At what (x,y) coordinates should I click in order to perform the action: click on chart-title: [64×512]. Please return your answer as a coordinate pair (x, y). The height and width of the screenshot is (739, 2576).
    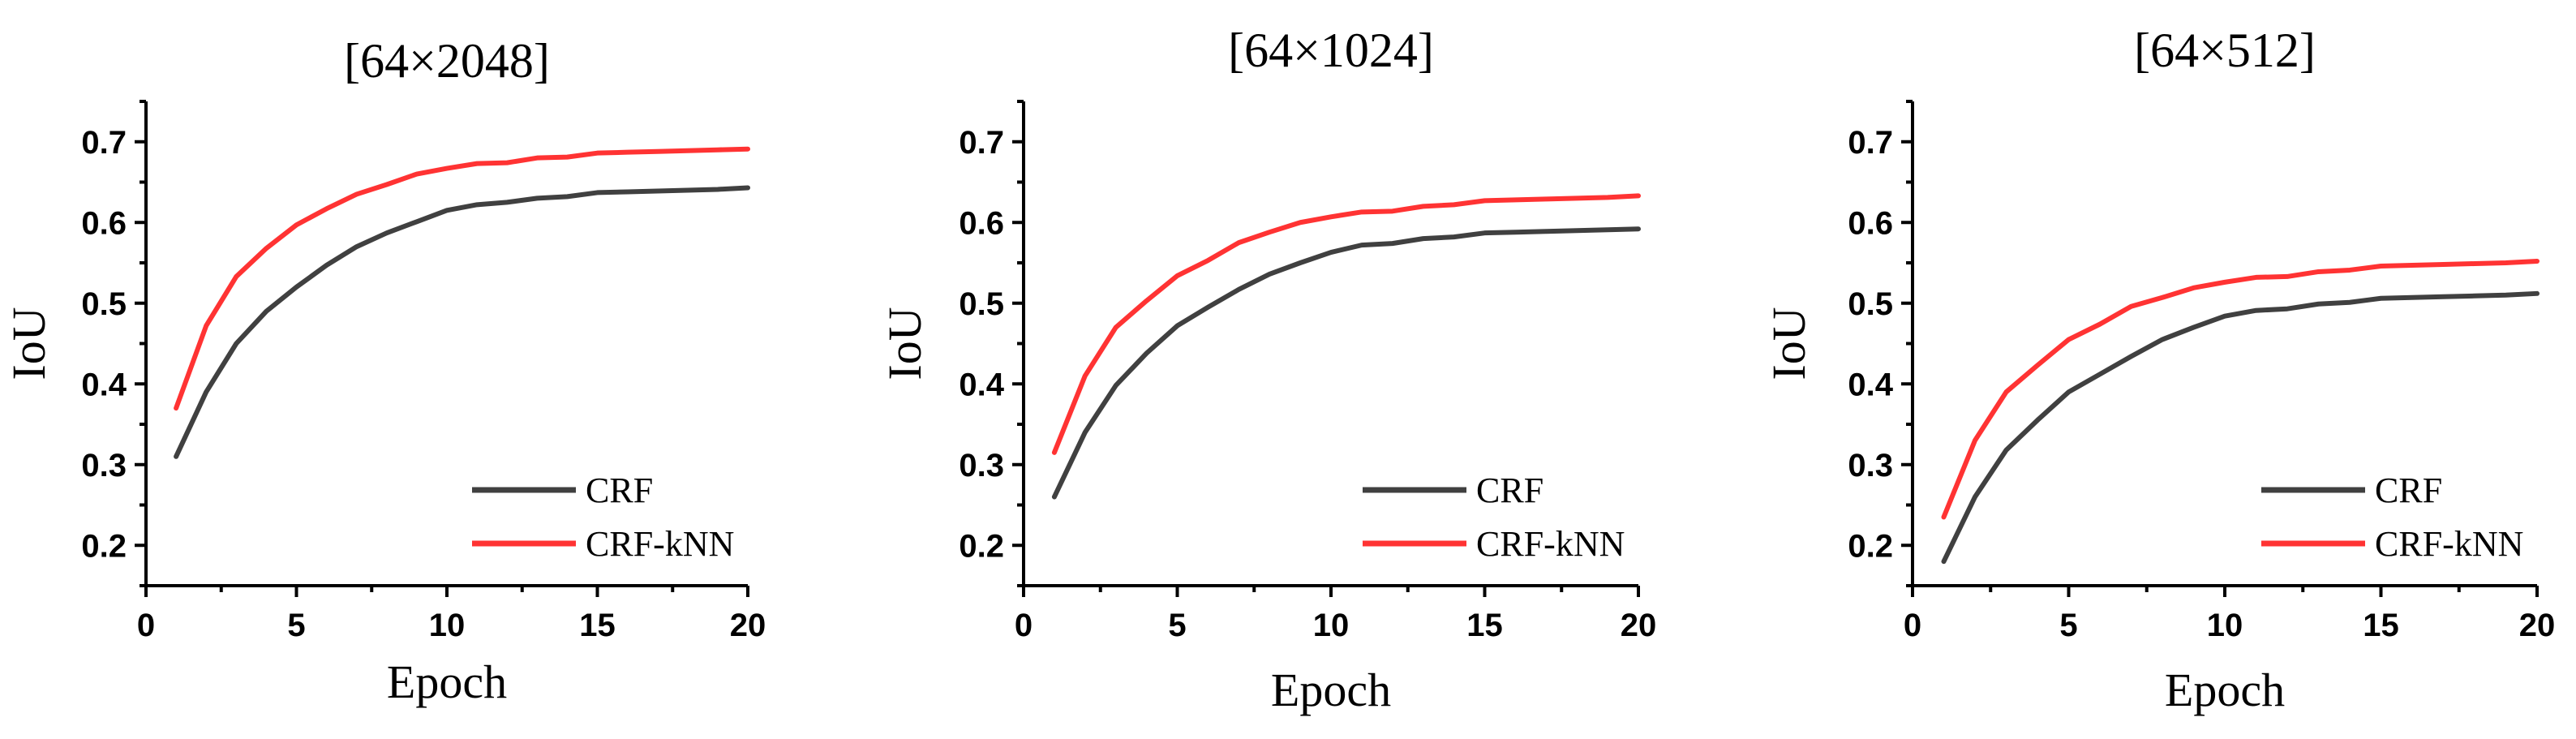
    Looking at the image, I should click on (2225, 50).